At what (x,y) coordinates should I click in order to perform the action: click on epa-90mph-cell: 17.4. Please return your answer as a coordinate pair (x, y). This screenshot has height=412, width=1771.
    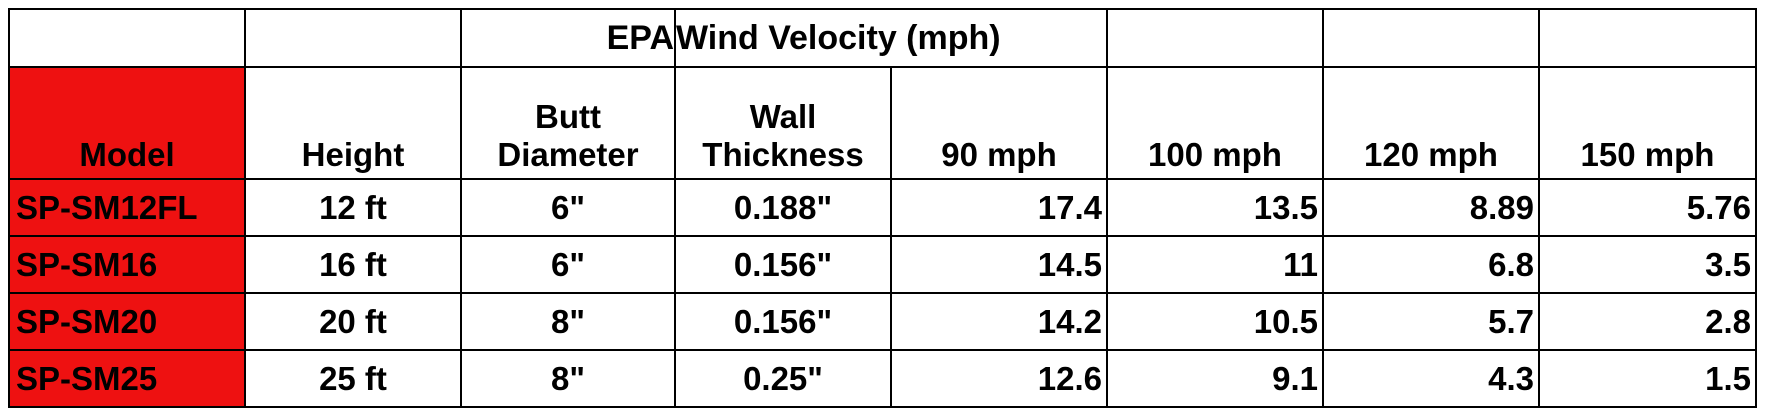
    Looking at the image, I should click on (999, 207).